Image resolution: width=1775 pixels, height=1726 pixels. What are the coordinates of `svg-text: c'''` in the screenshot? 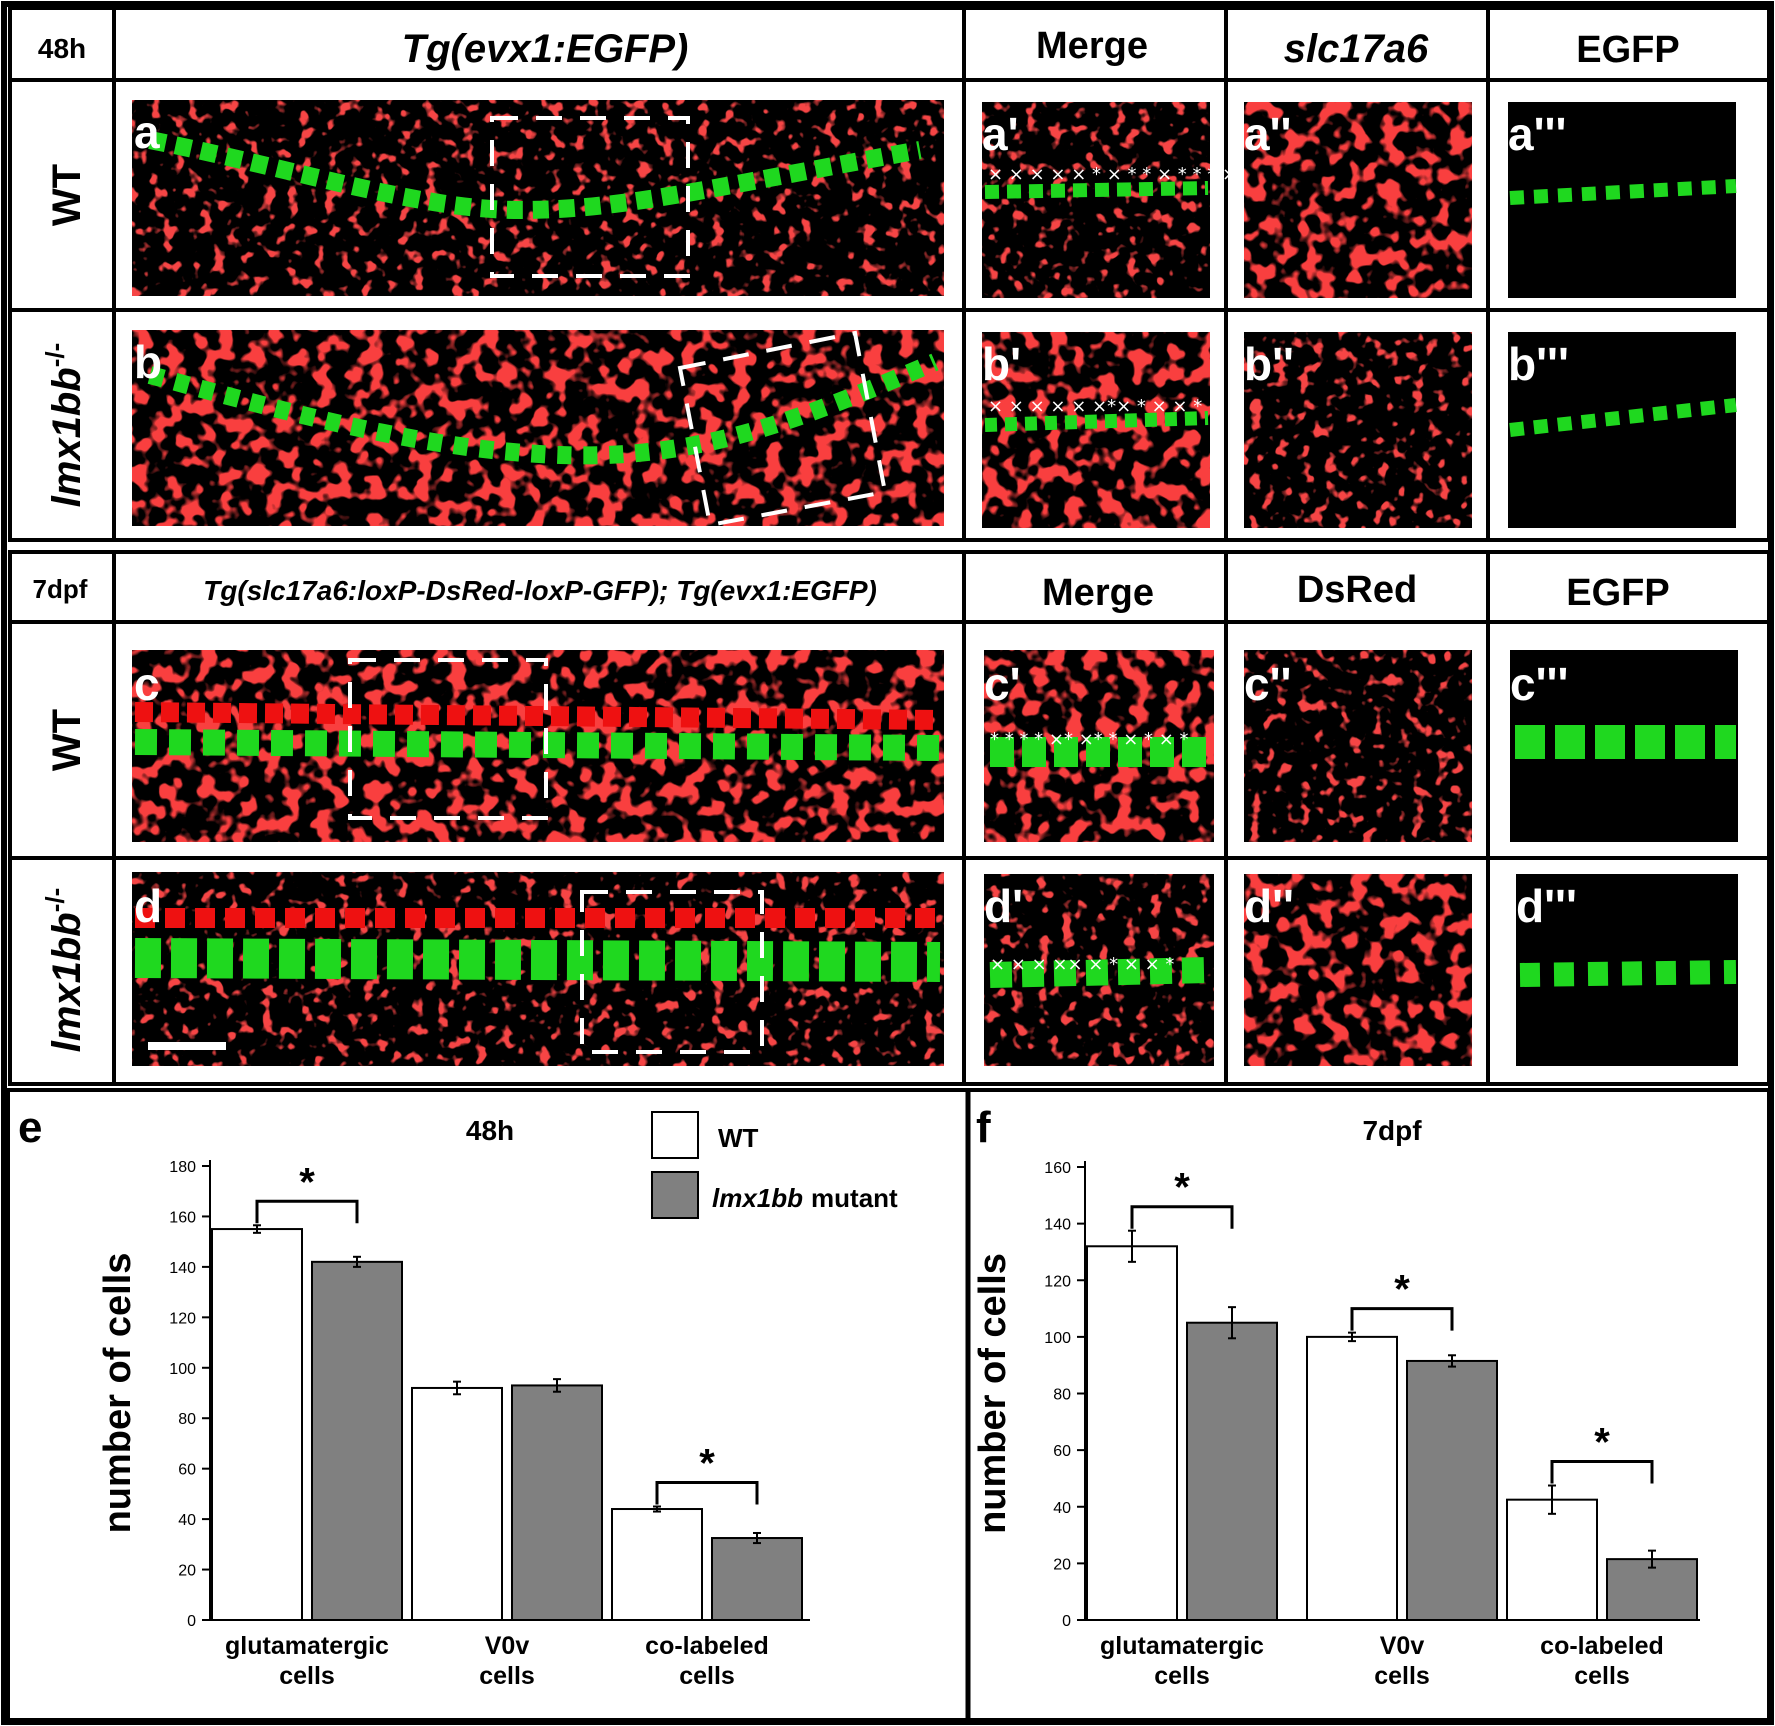 It's located at (1539, 684).